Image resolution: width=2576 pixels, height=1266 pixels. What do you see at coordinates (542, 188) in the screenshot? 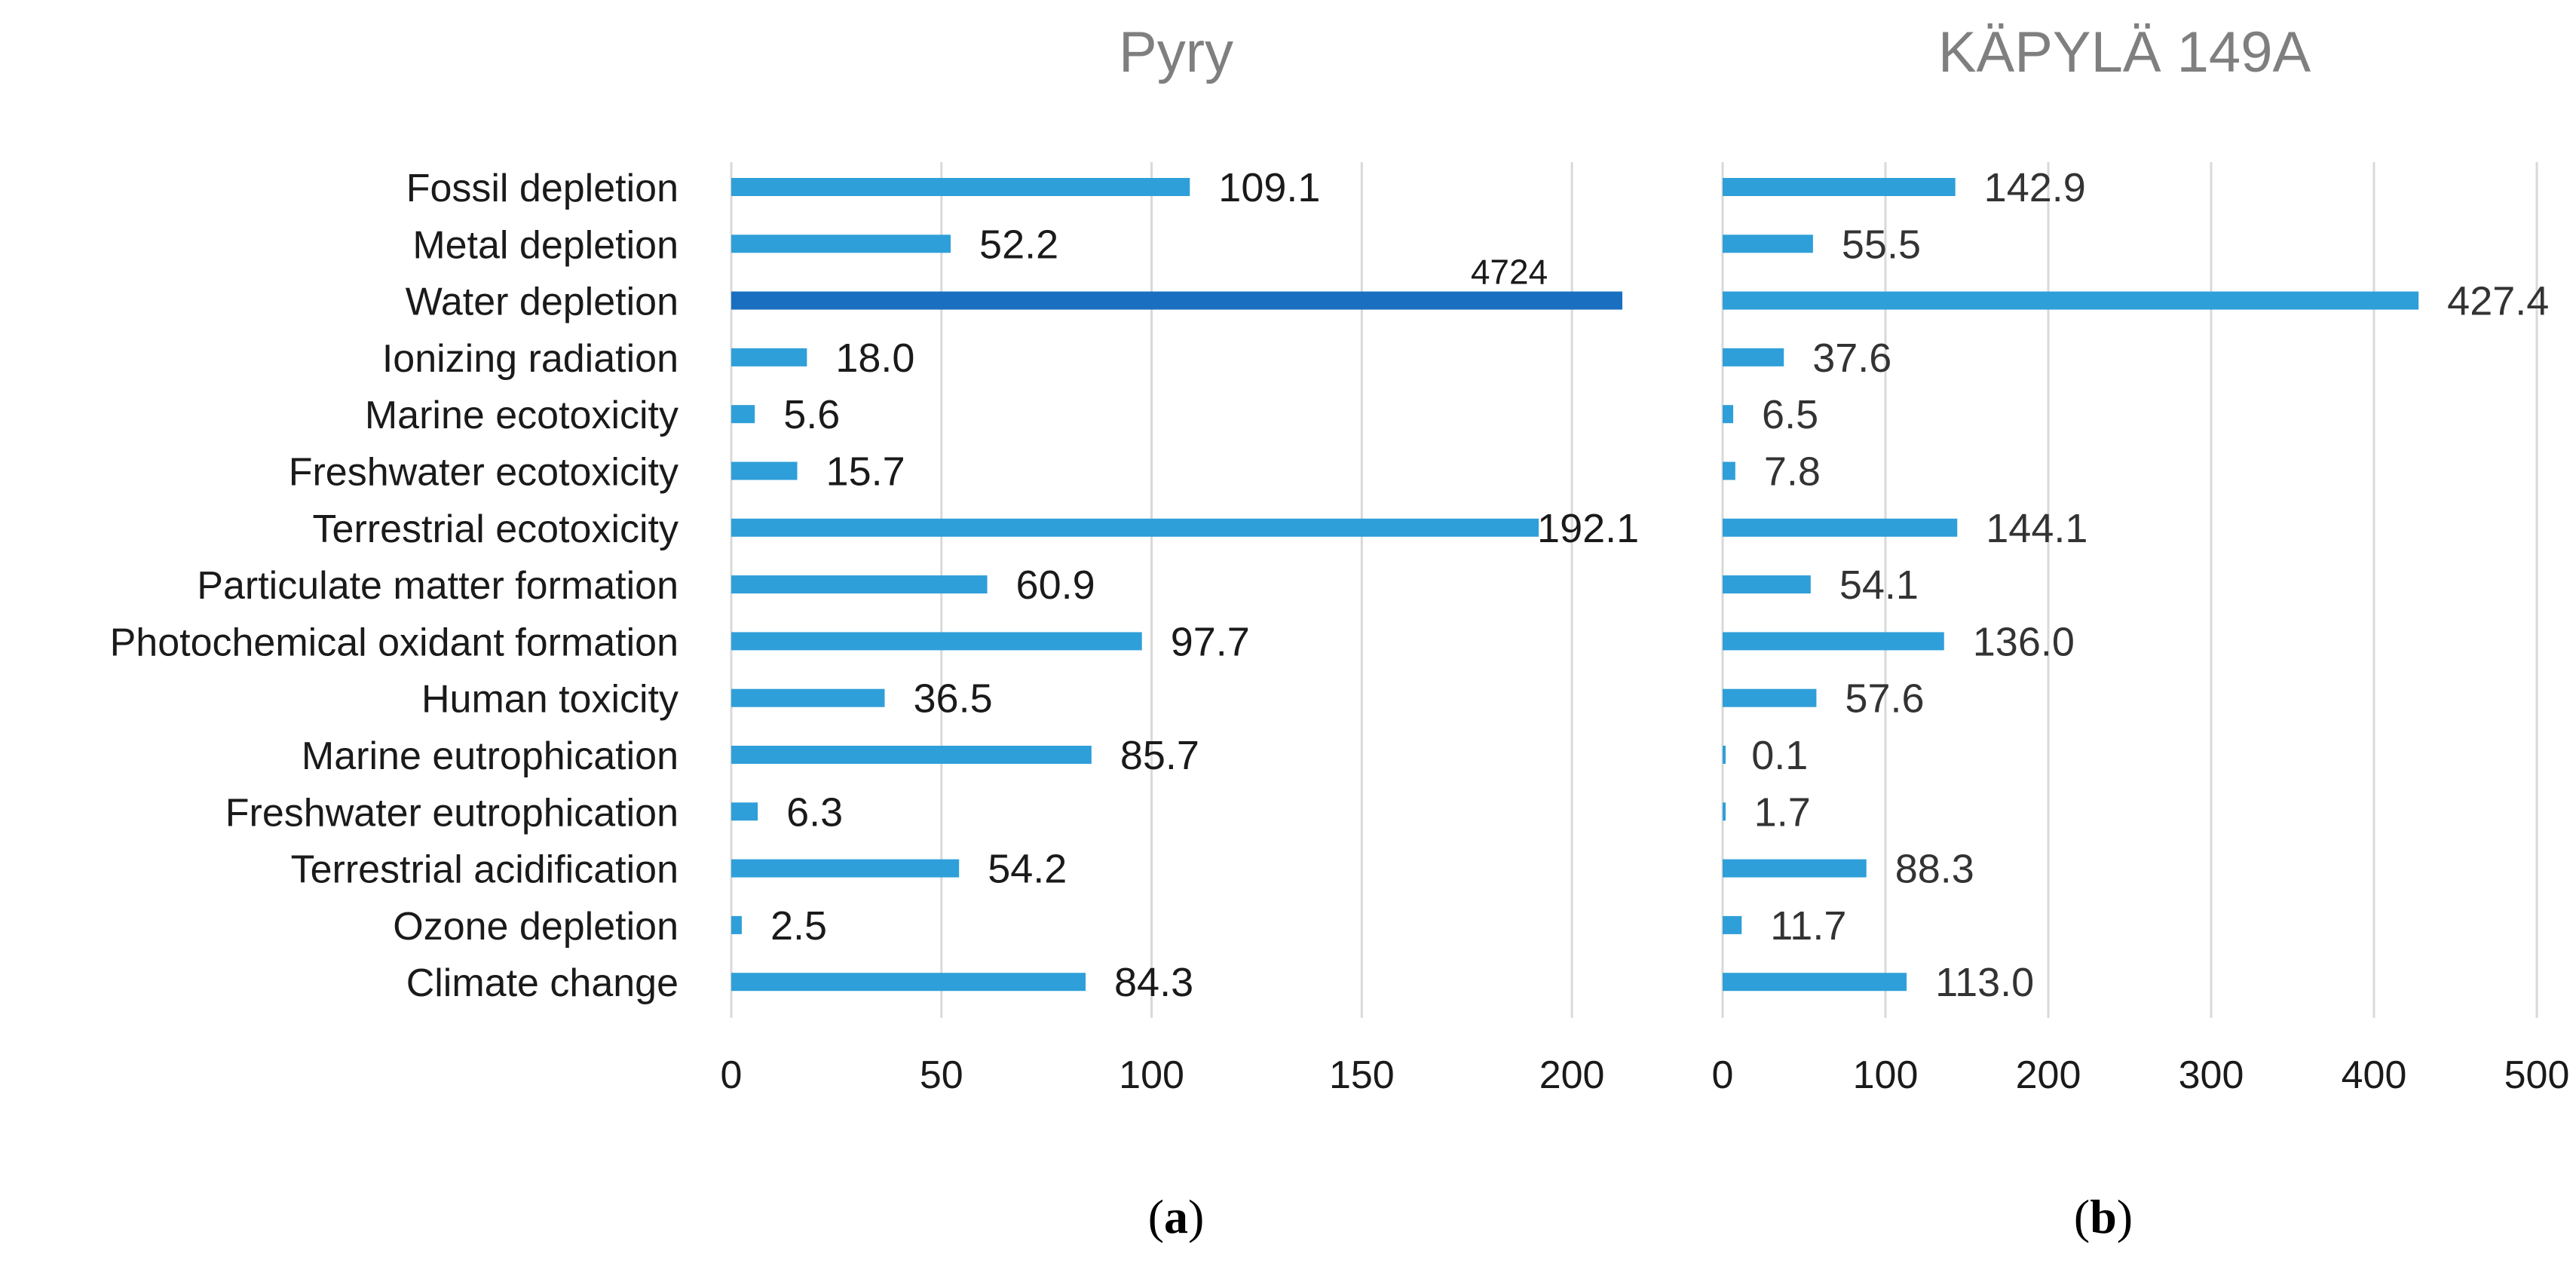
I see `category-label: Fossil depletion` at bounding box center [542, 188].